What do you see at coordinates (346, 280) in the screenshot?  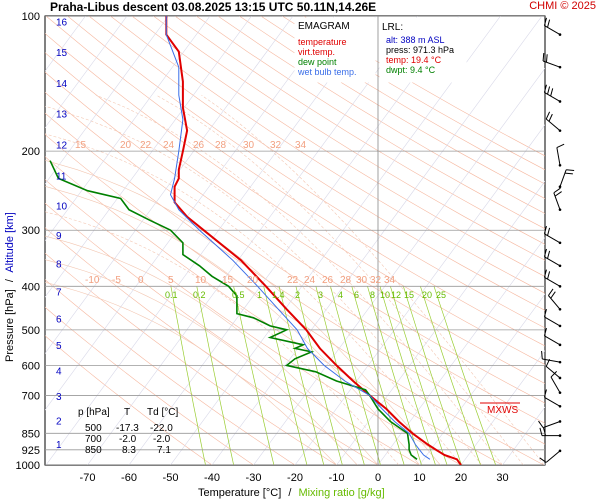 I see `theta-label: 28` at bounding box center [346, 280].